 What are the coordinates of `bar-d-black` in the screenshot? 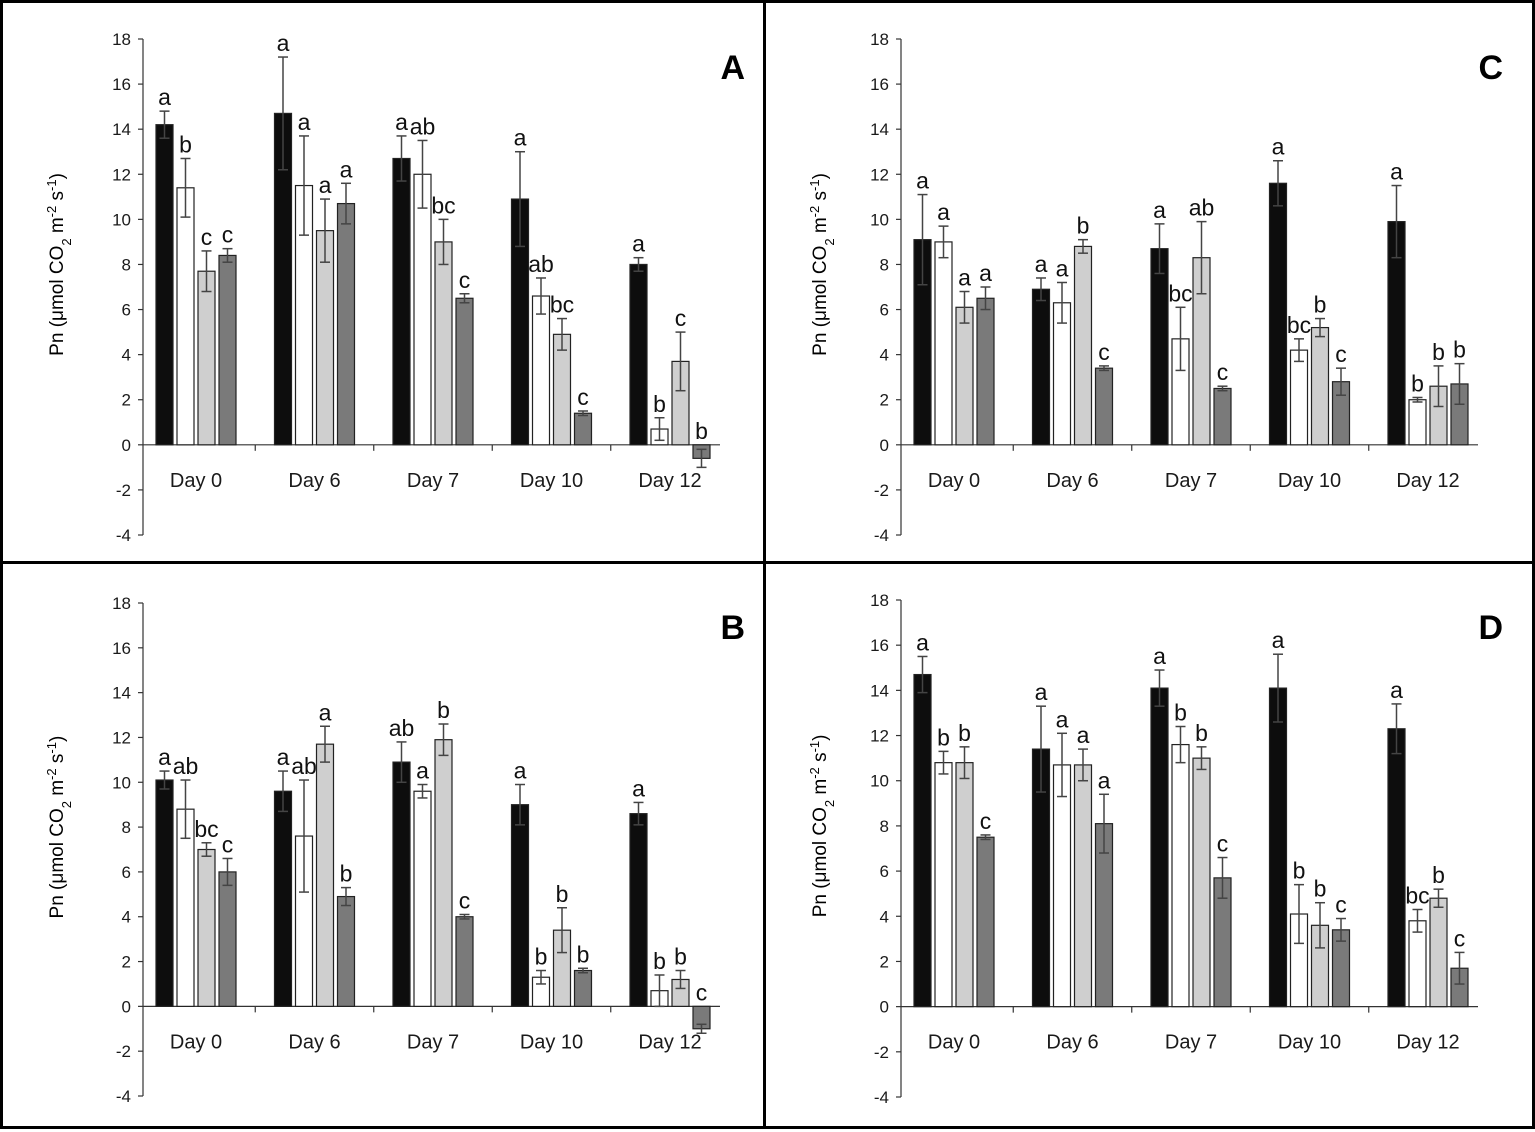 It's located at (1396, 868).